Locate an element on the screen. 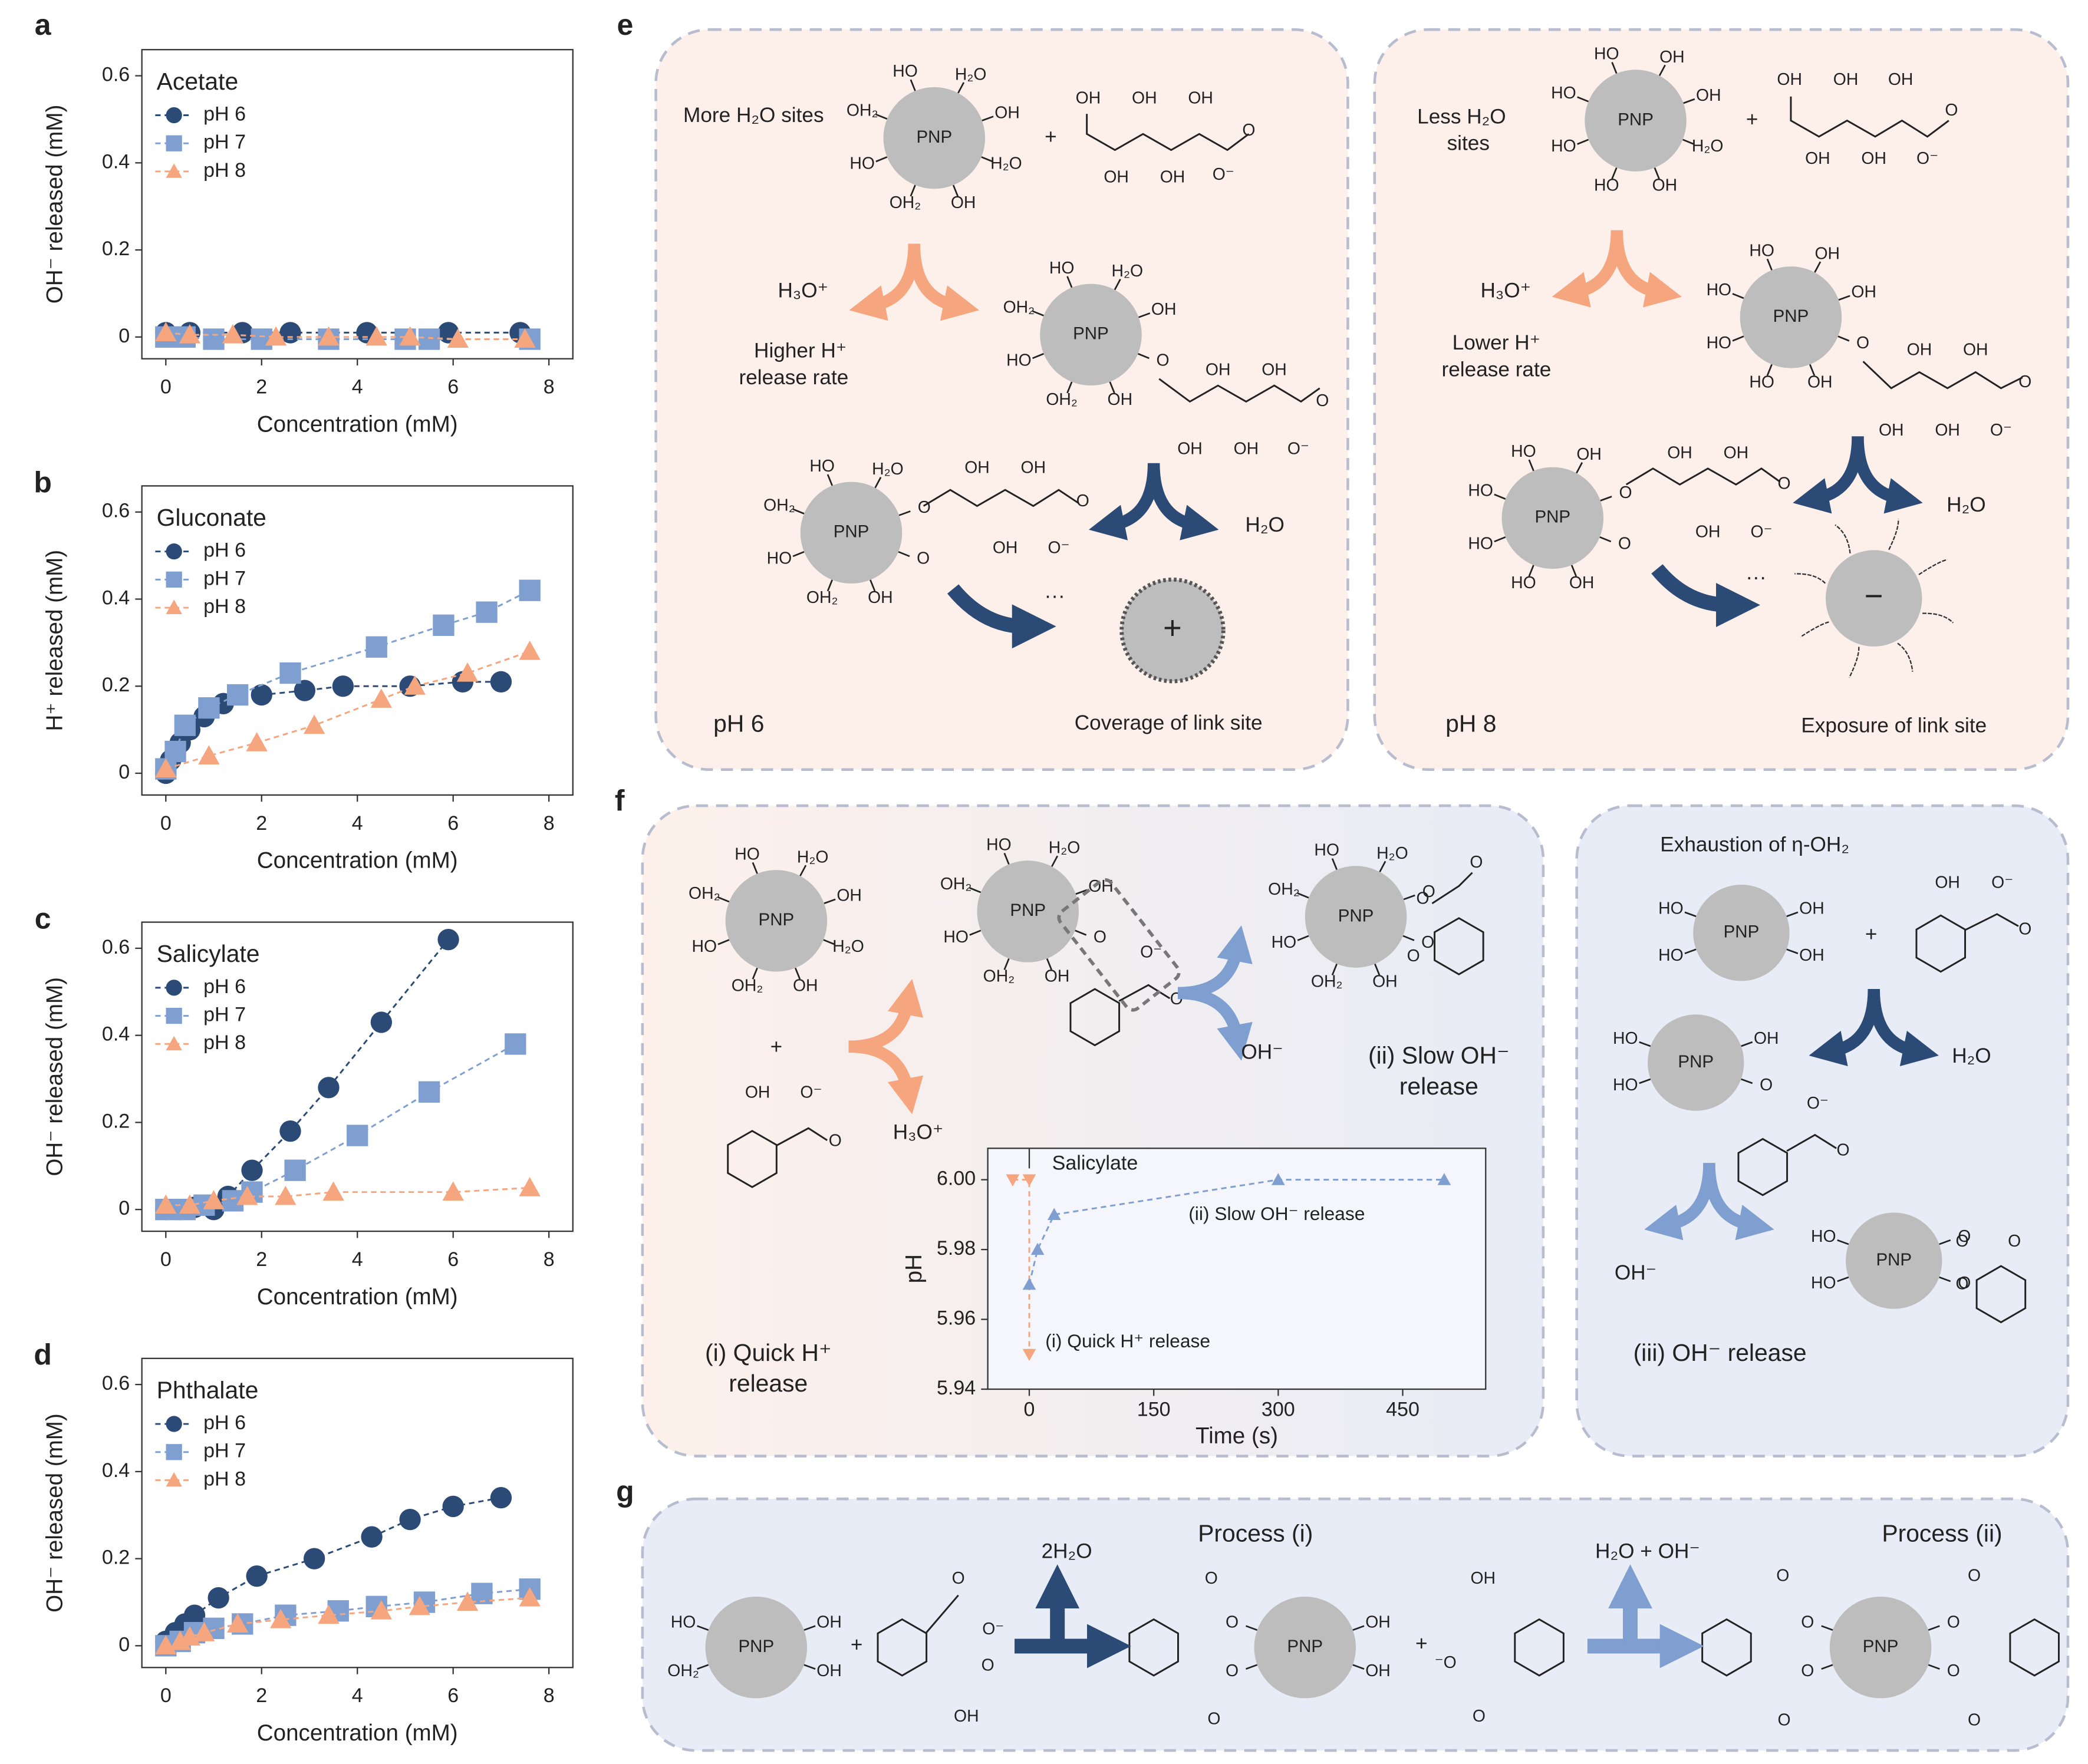 Image resolution: width=2088 pixels, height=1764 pixels. note: H₂O + OH⁻ is located at coordinates (1648, 1550).